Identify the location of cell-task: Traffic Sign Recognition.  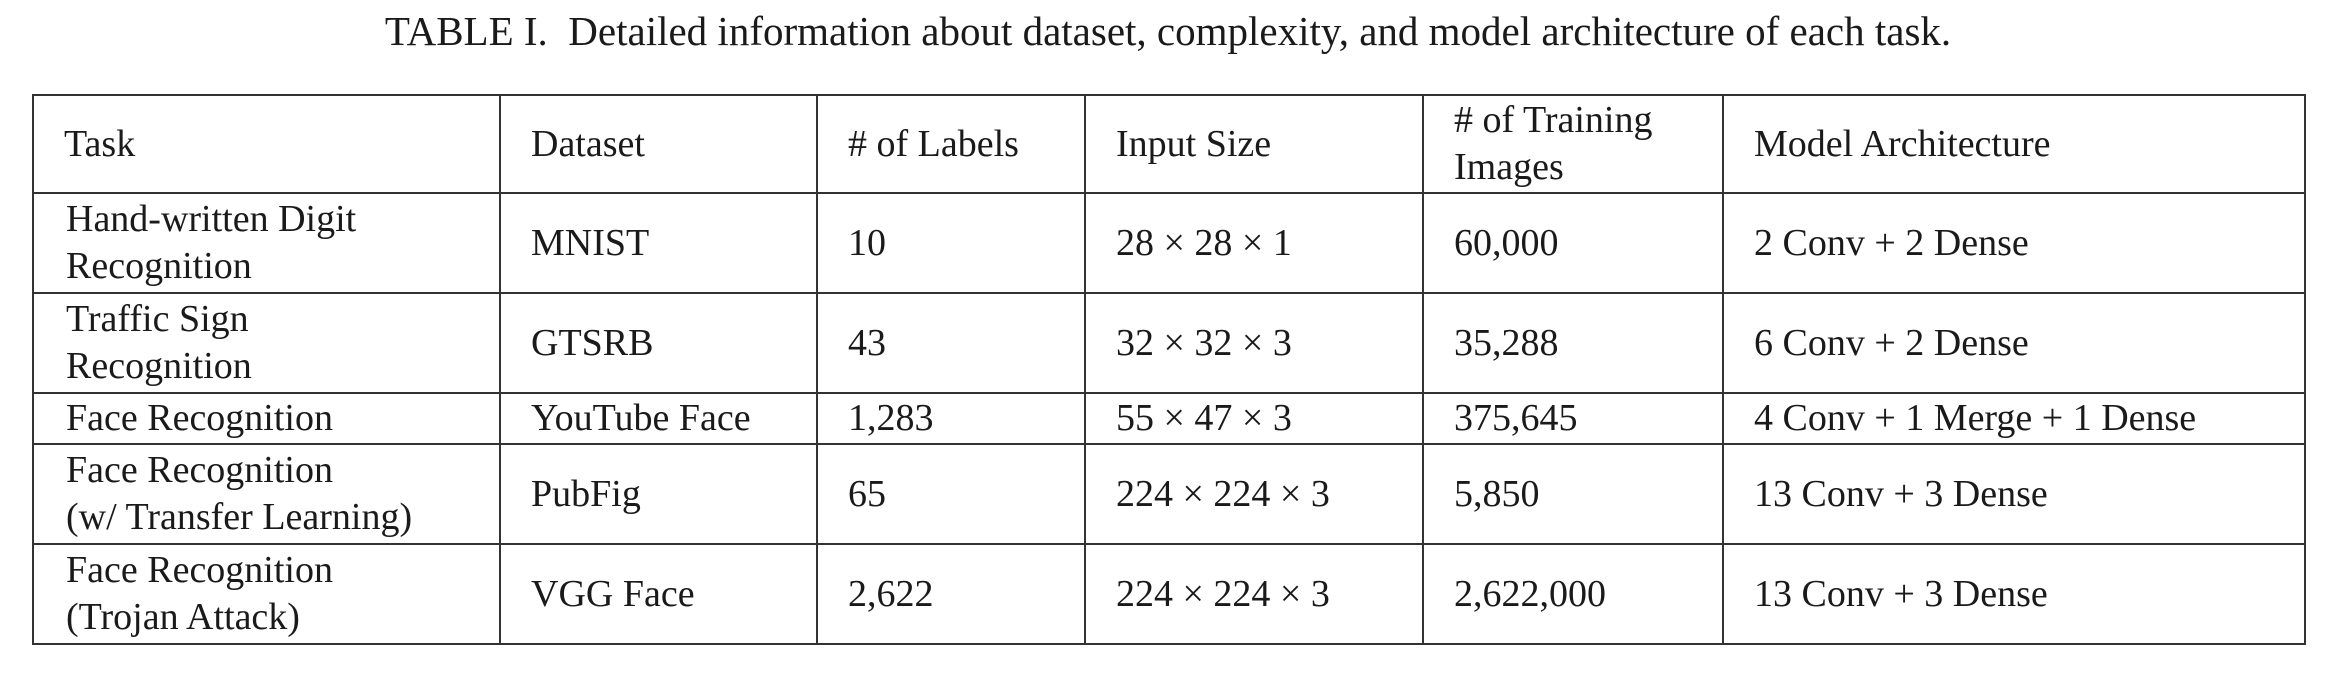
(266, 343).